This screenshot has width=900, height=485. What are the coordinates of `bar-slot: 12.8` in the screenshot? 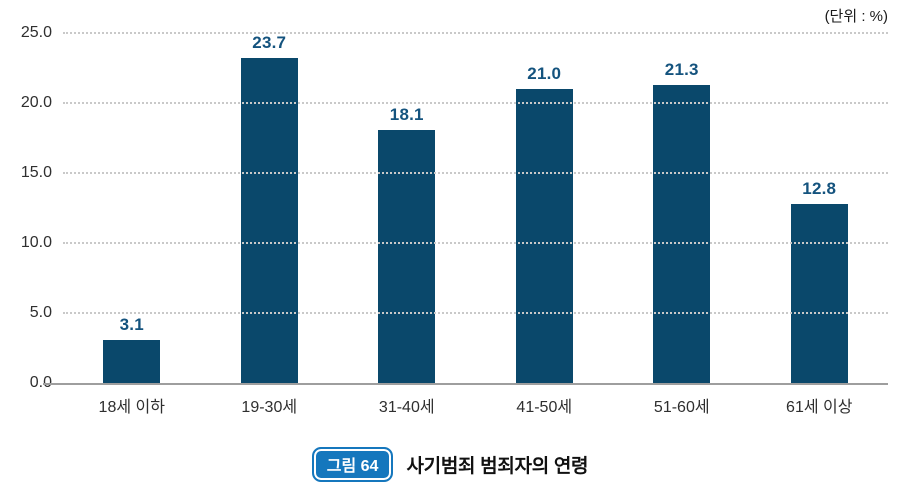 It's located at (820, 208).